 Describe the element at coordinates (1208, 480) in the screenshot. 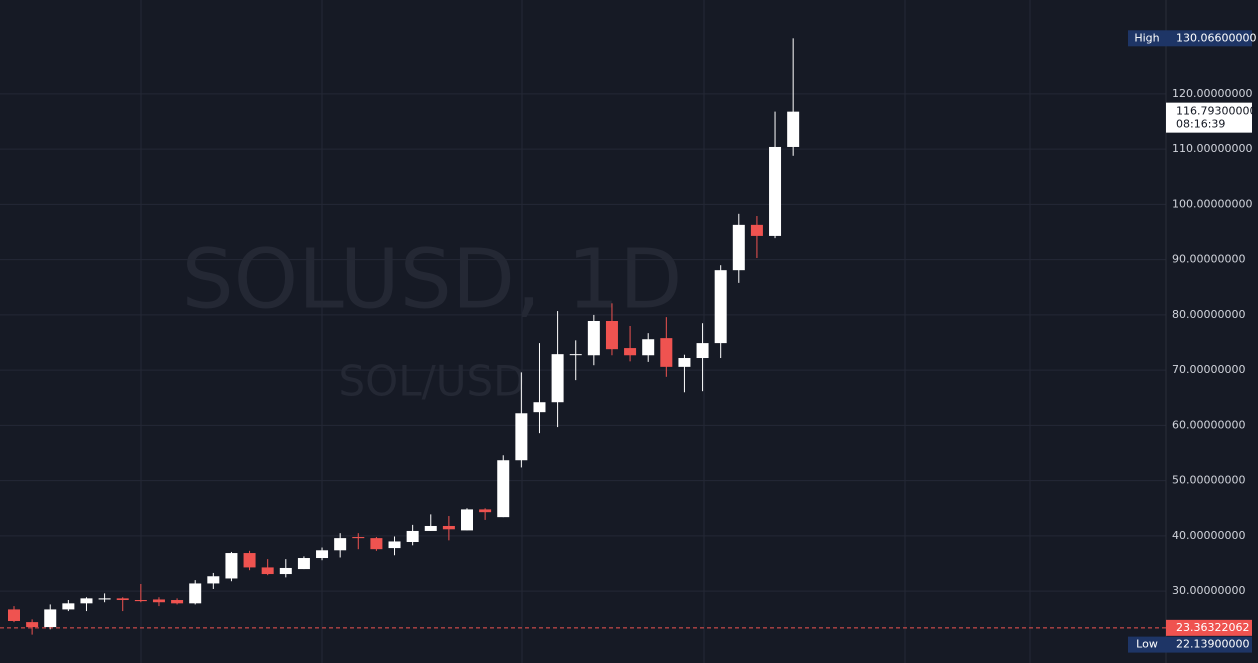

I see `y-tick-label: 50.00000000` at that location.